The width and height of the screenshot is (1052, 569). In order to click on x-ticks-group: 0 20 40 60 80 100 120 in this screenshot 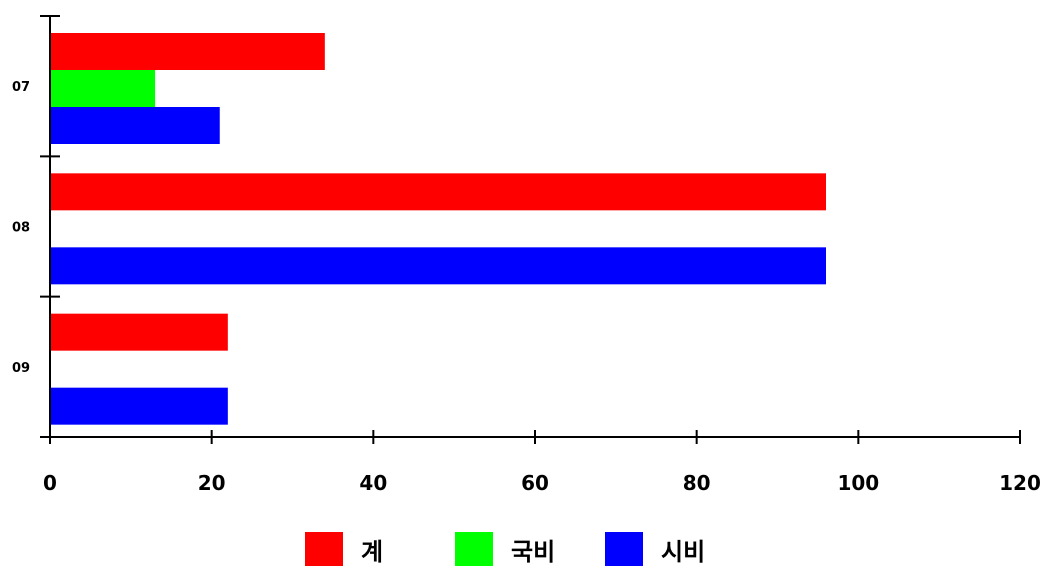, I will do `click(542, 462)`.